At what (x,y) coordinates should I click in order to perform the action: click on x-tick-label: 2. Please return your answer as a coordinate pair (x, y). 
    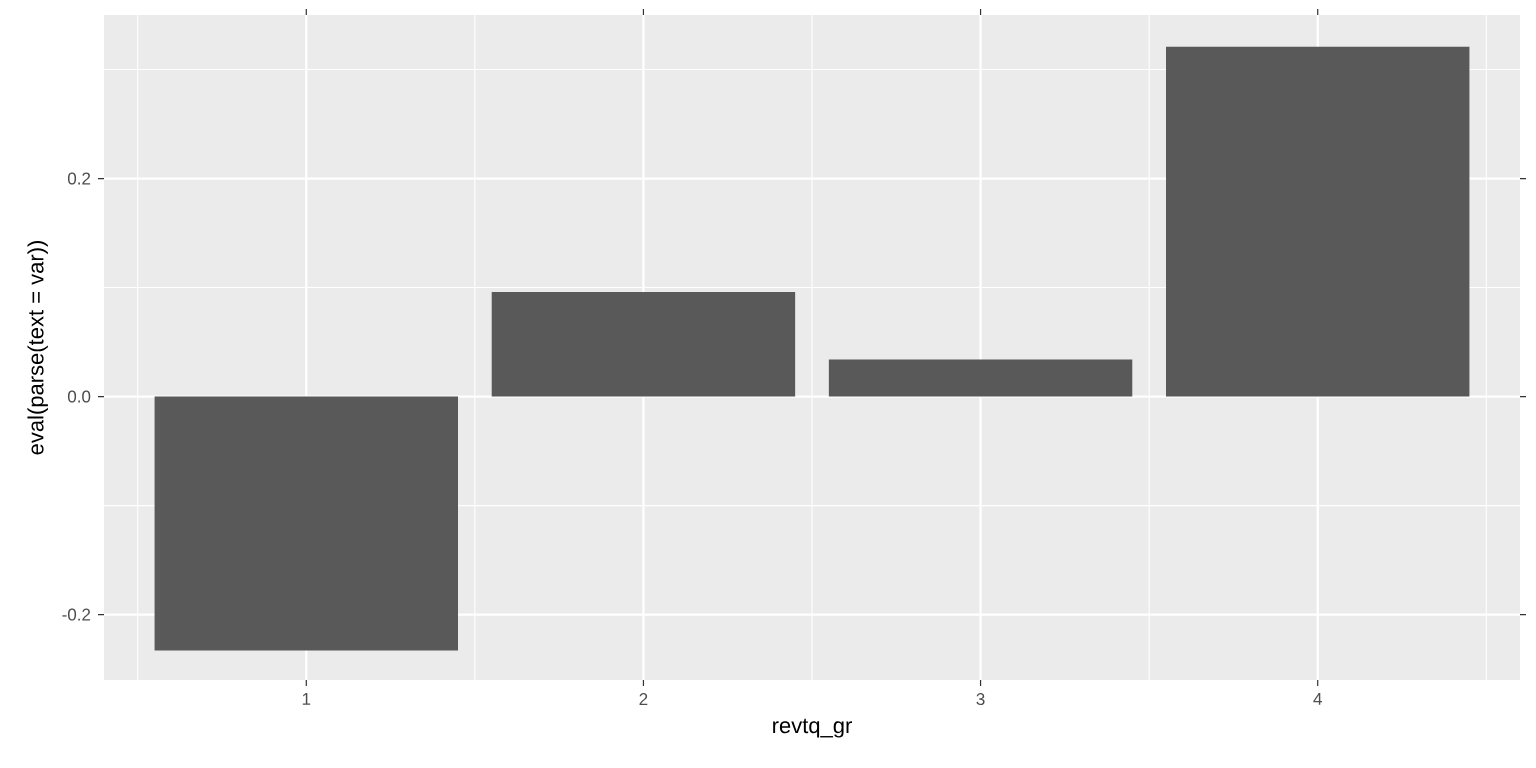
    Looking at the image, I should click on (643, 699).